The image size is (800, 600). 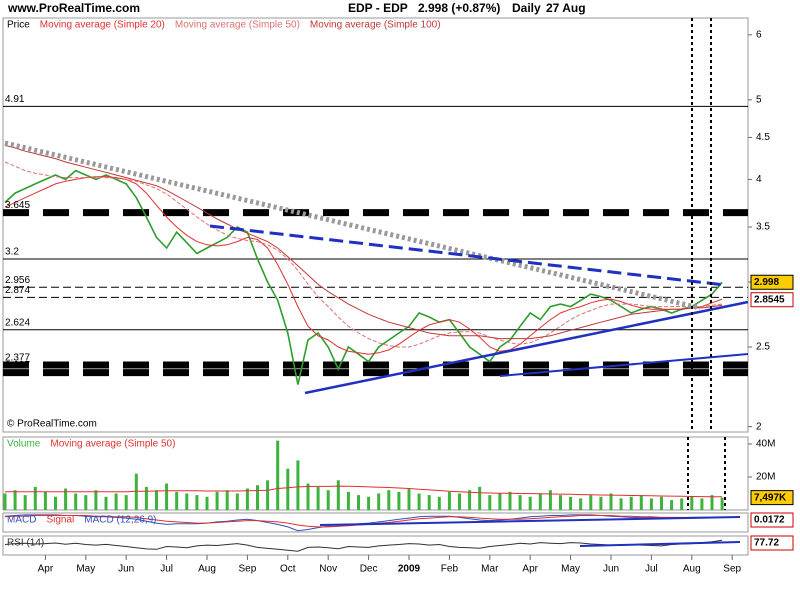 I want to click on legend-entry: Volume, so click(x=24, y=444).